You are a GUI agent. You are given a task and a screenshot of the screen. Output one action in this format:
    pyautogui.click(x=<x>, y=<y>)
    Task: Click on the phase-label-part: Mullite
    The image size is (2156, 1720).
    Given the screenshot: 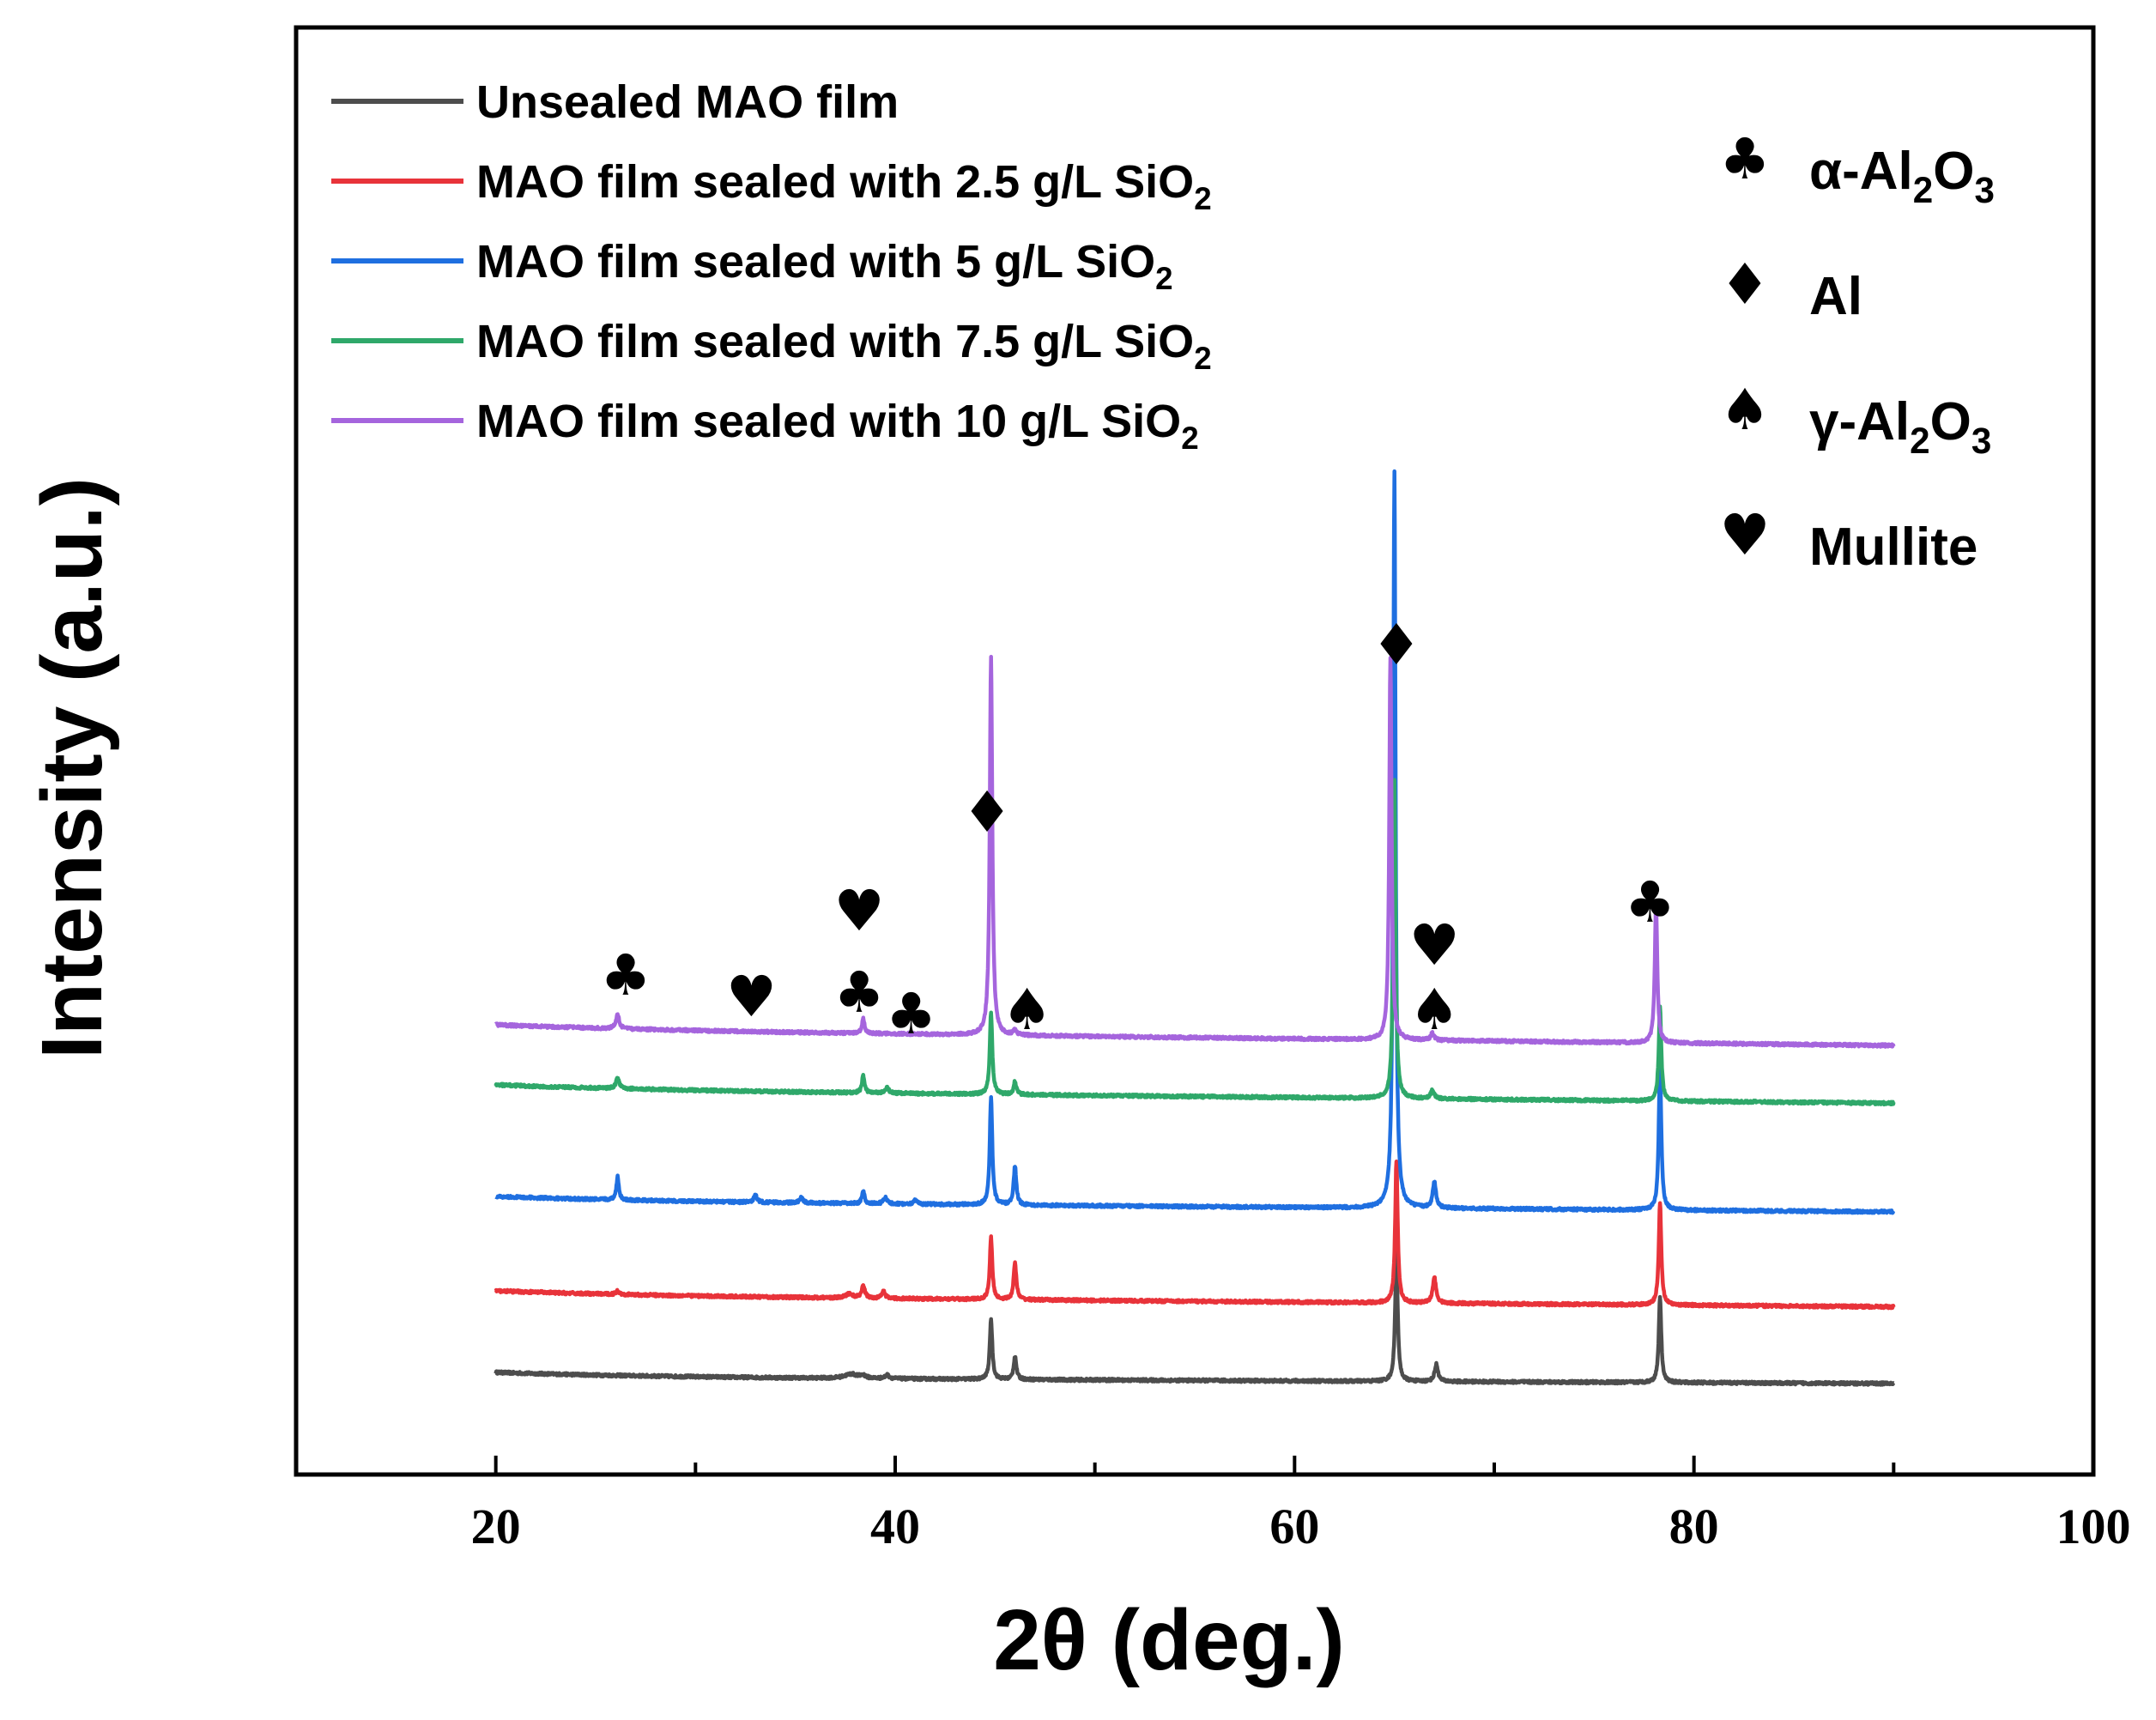 What is the action you would take?
    pyautogui.click(x=1893, y=547)
    